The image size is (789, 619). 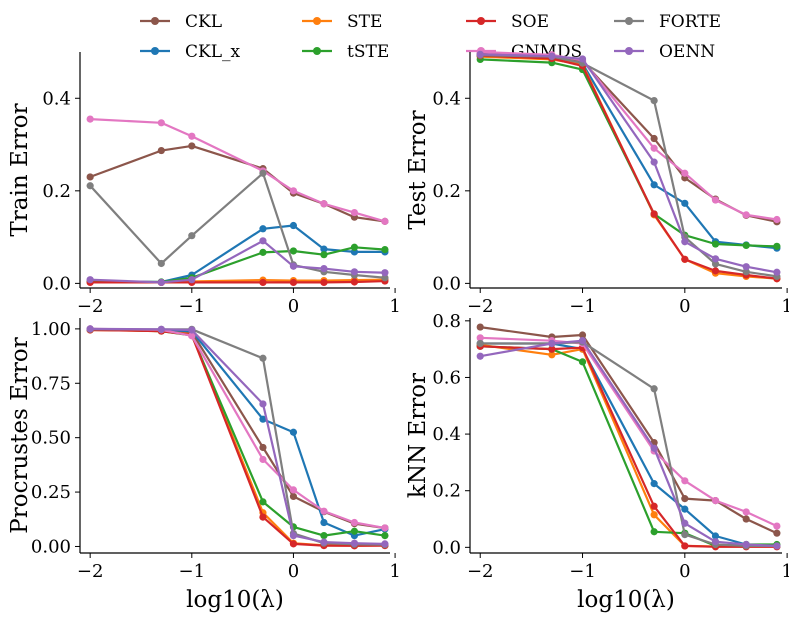 I want to click on legend-label: OENN, so click(x=687, y=52).